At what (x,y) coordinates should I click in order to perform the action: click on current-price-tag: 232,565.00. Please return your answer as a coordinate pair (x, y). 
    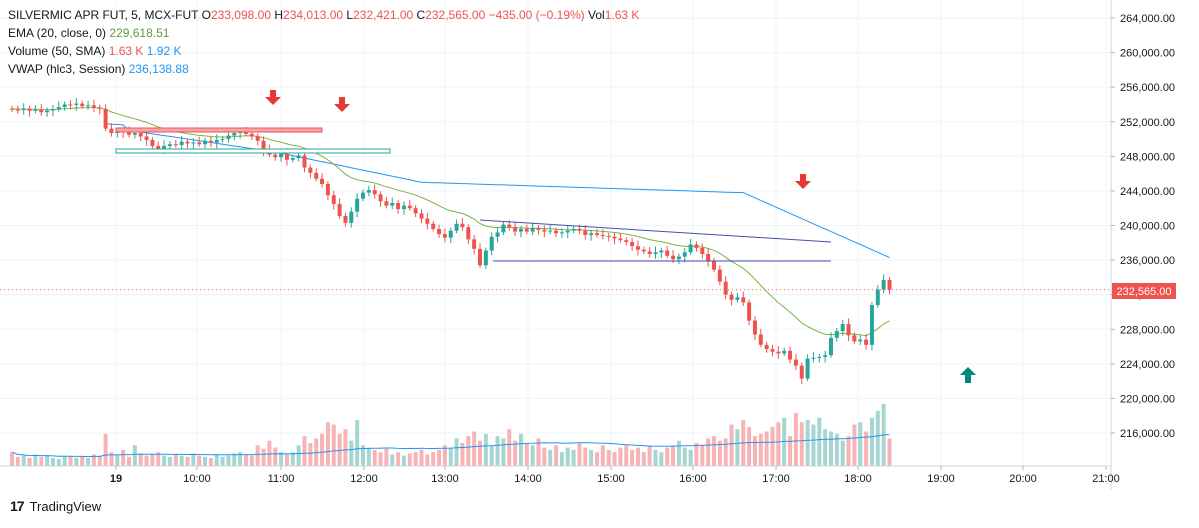
    Looking at the image, I should click on (1144, 291).